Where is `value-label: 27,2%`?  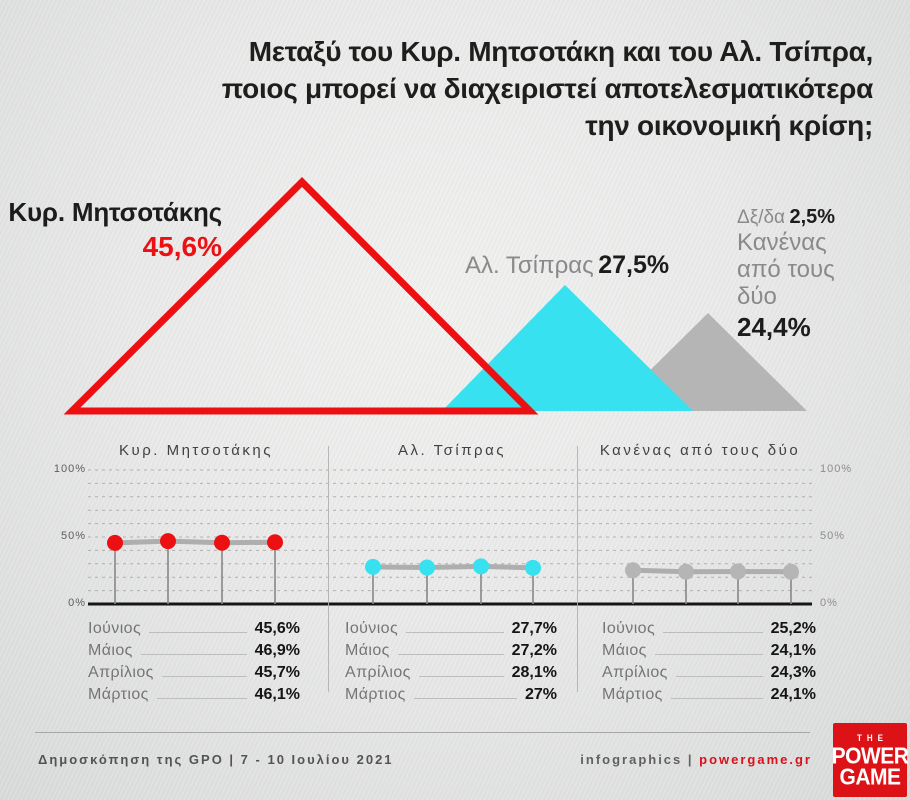
value-label: 27,2% is located at coordinates (534, 650).